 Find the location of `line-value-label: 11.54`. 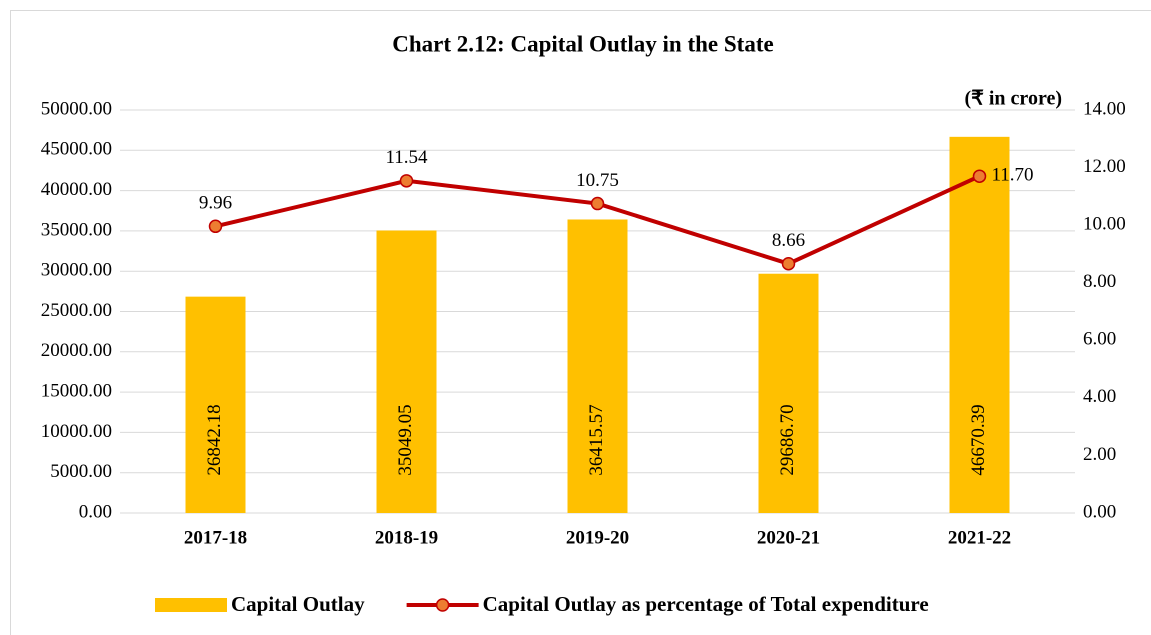

line-value-label: 11.54 is located at coordinates (406, 157).